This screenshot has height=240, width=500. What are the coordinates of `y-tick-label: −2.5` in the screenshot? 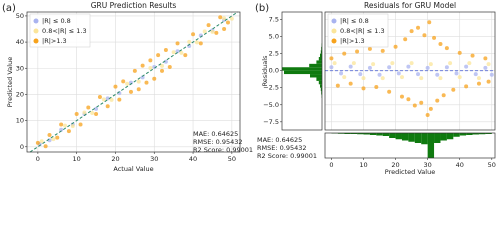 It's located at (271, 88).